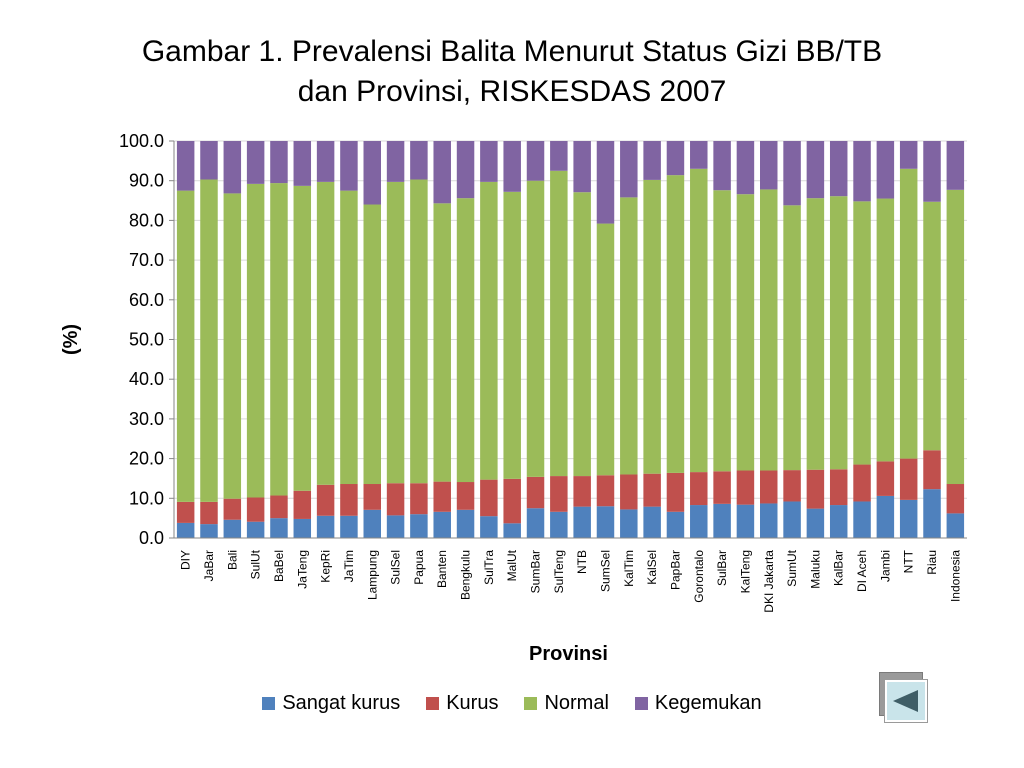  What do you see at coordinates (536, 571) in the screenshot?
I see `x-tick-label: SumBar` at bounding box center [536, 571].